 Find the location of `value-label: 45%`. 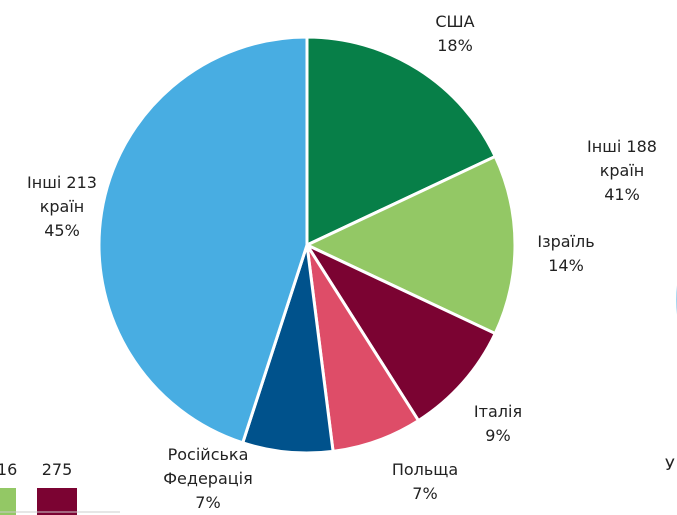

value-label: 45% is located at coordinates (62, 230).